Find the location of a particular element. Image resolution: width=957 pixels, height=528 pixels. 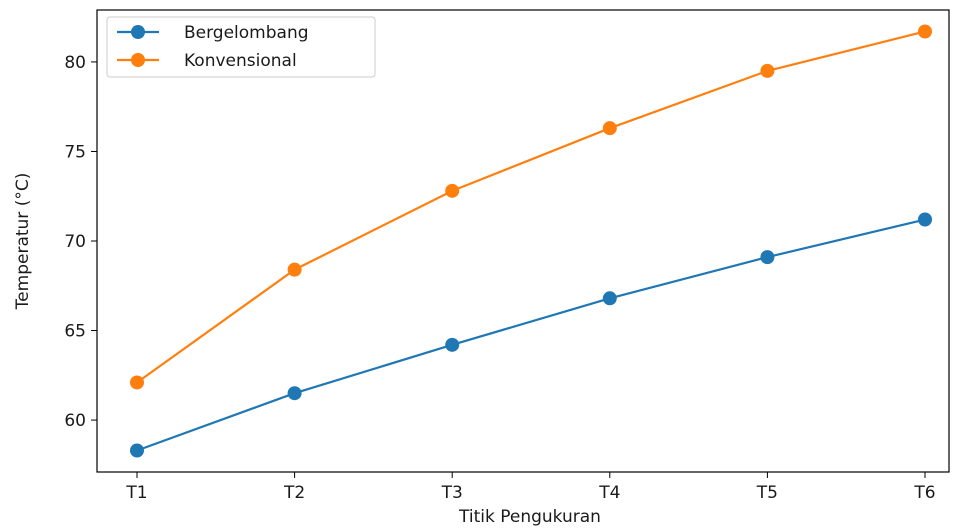

legend-entry: Konvensional is located at coordinates (207, 61).